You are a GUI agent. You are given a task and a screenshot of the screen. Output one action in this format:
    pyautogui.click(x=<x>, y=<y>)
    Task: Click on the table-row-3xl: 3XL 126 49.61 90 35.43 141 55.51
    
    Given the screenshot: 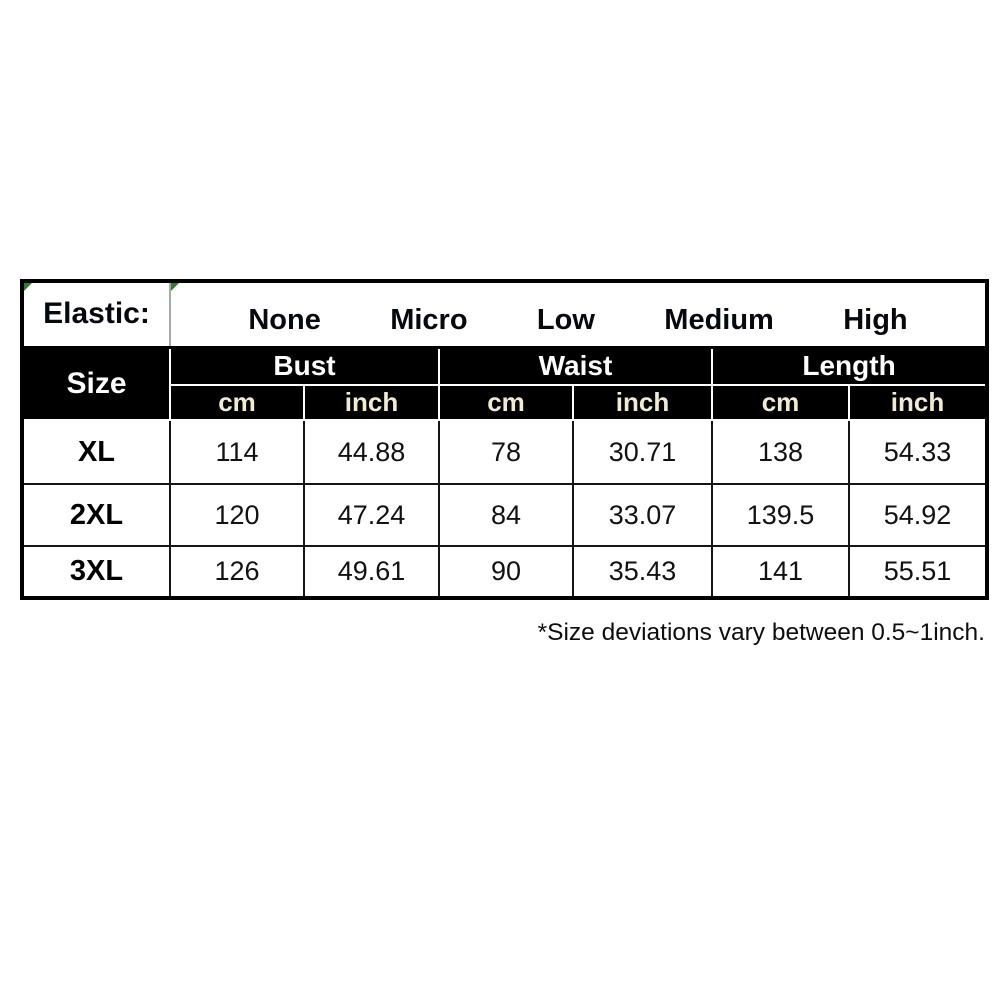 What is the action you would take?
    pyautogui.click(x=505, y=572)
    